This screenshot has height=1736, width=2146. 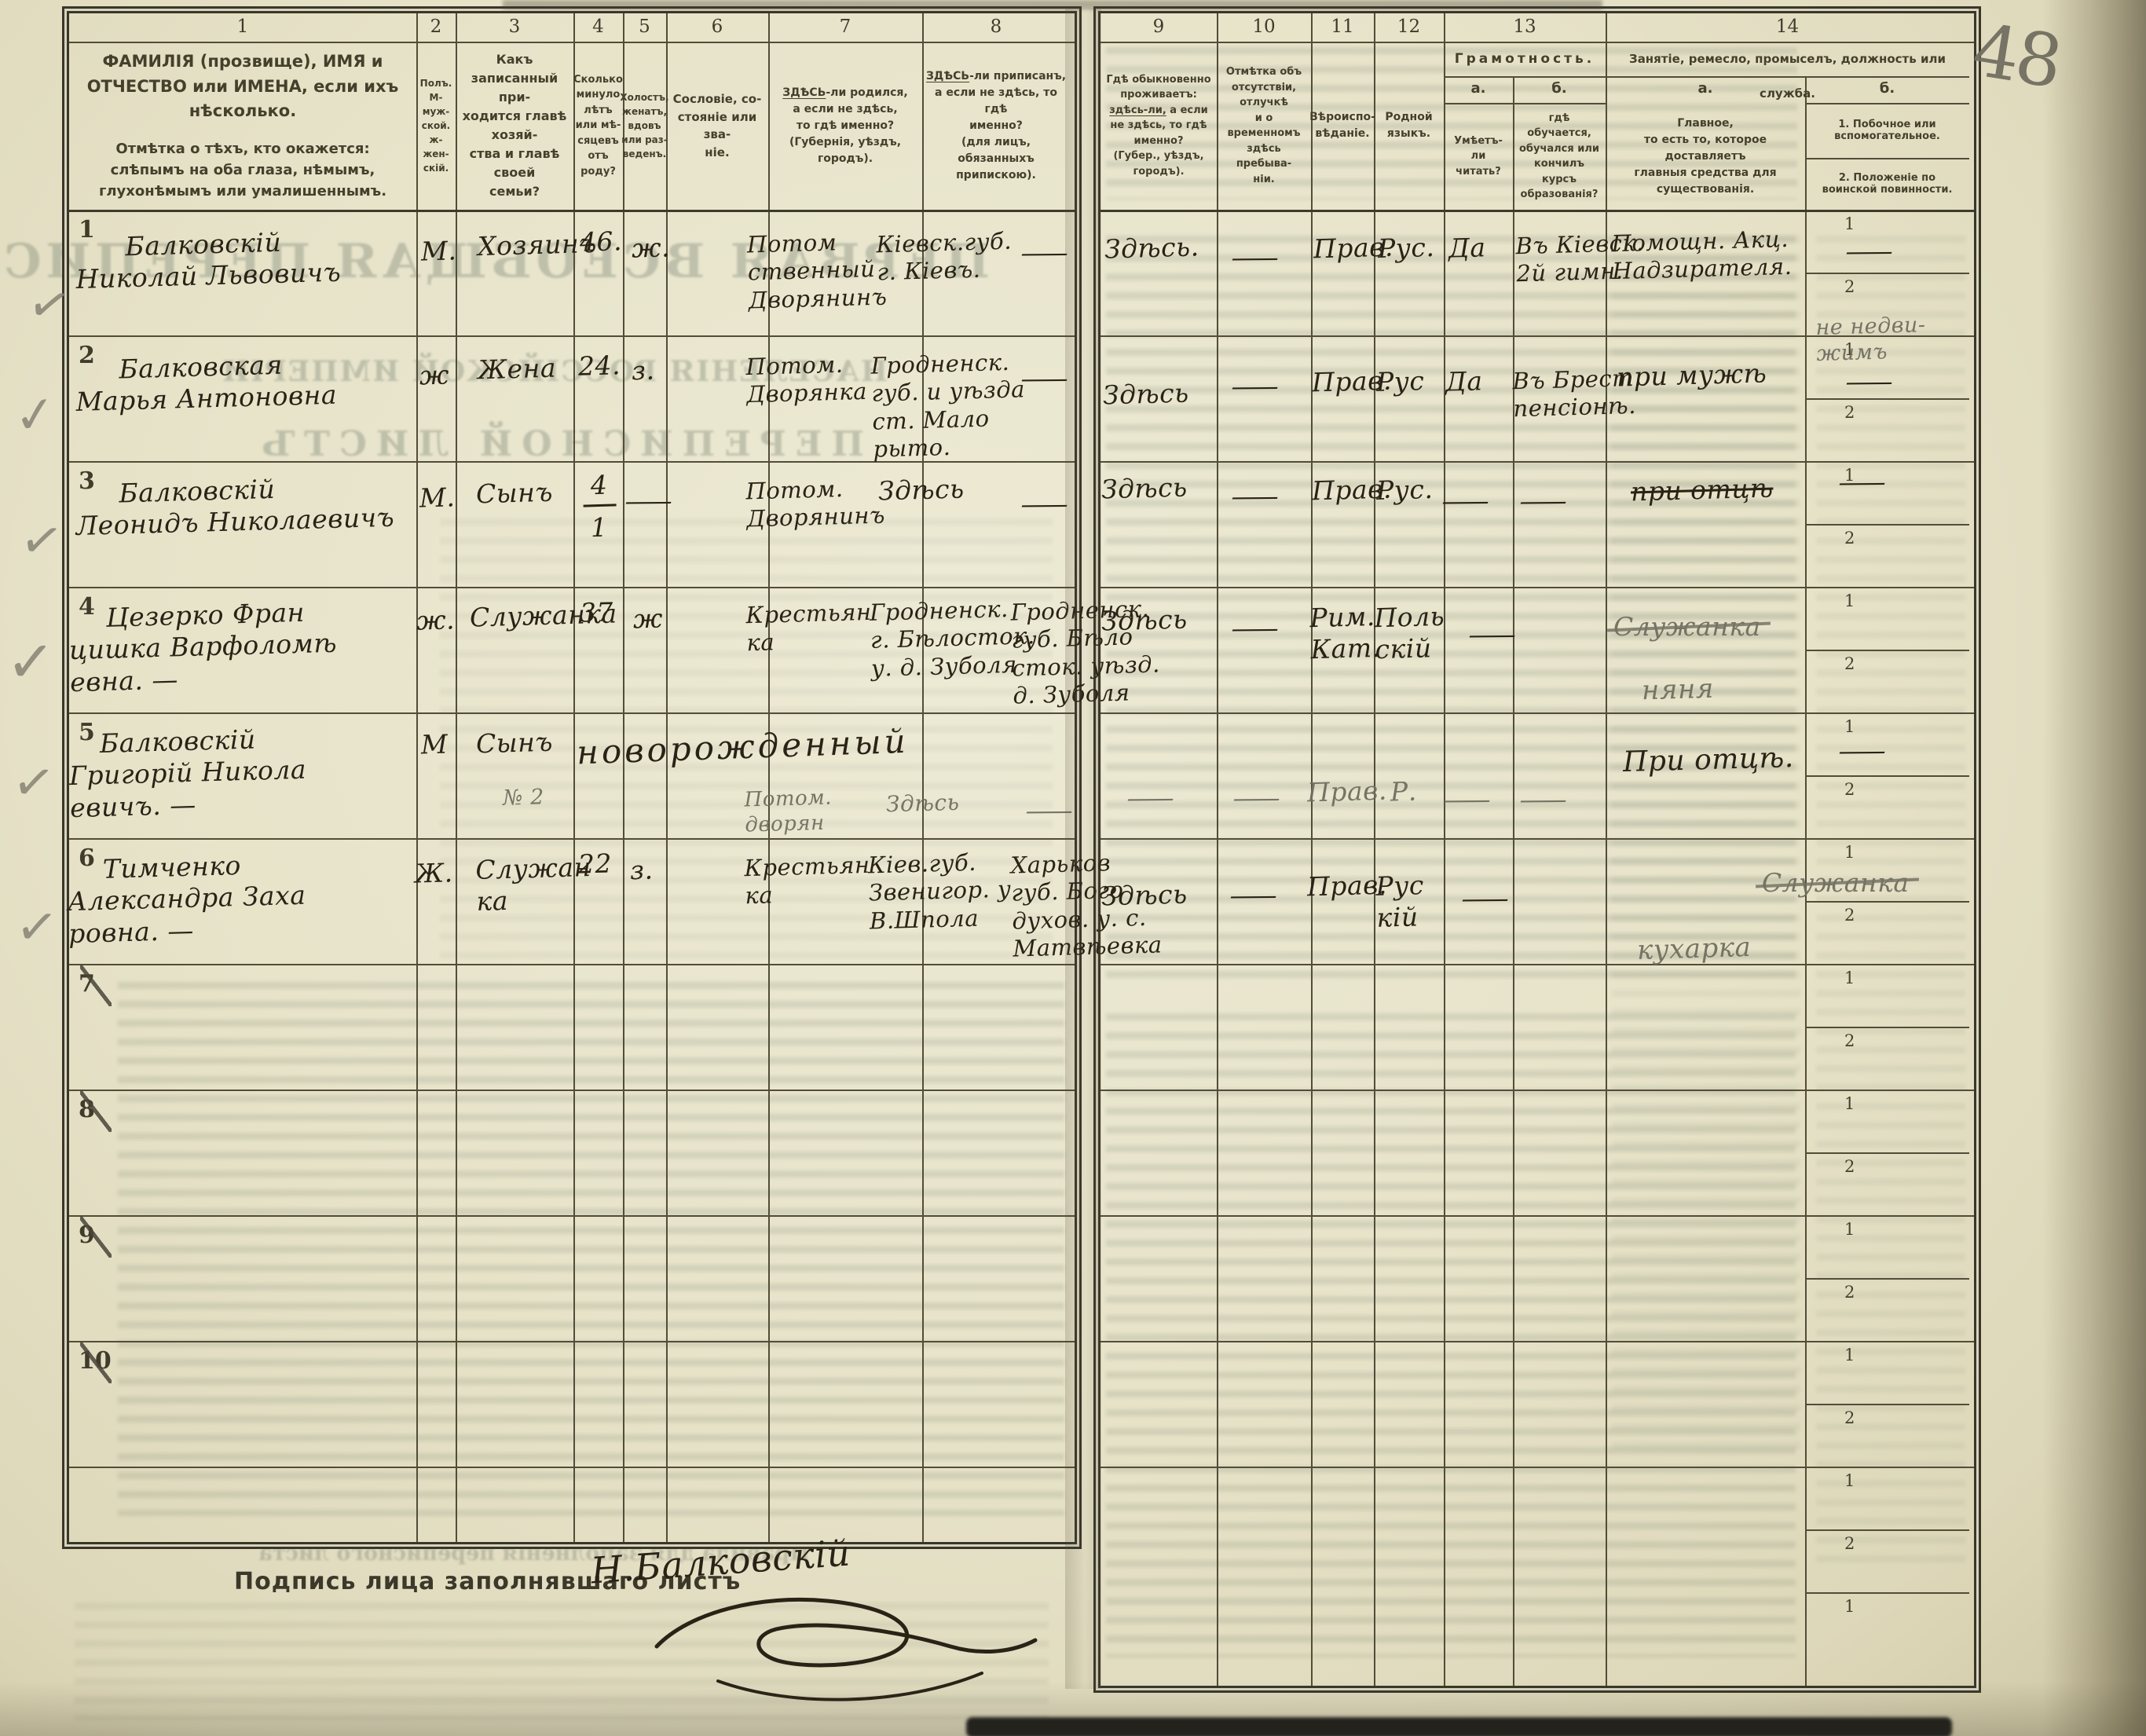 I want to click on entry-r6-name: Тимченко Александра Заха ровна. —, so click(x=186, y=899).